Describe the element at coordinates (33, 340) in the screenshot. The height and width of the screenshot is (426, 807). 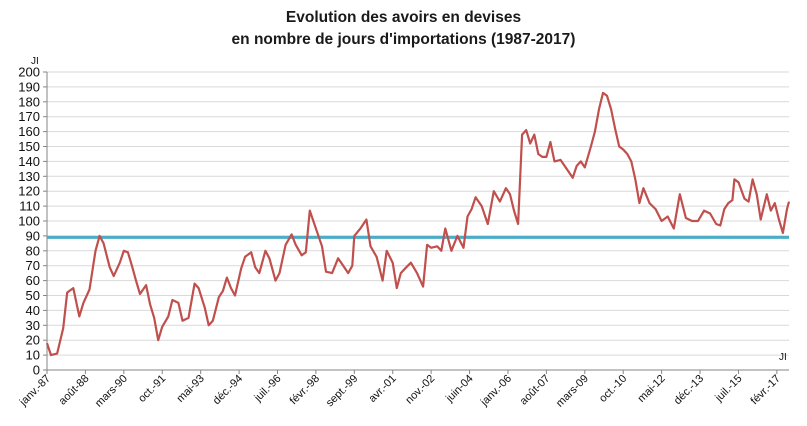
I see `y-tick-label: 20` at that location.